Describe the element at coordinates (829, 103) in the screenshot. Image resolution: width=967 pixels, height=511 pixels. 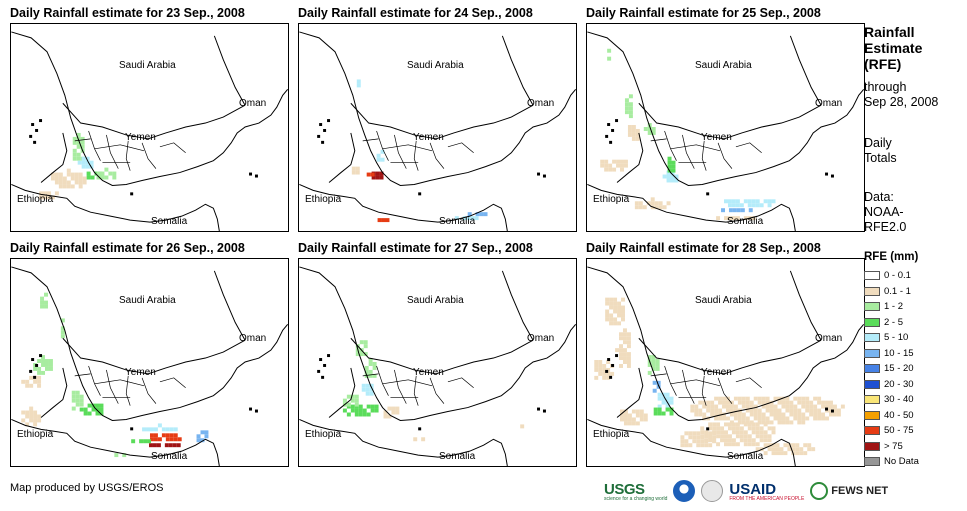
I see `country-label-oman: Oman` at that location.